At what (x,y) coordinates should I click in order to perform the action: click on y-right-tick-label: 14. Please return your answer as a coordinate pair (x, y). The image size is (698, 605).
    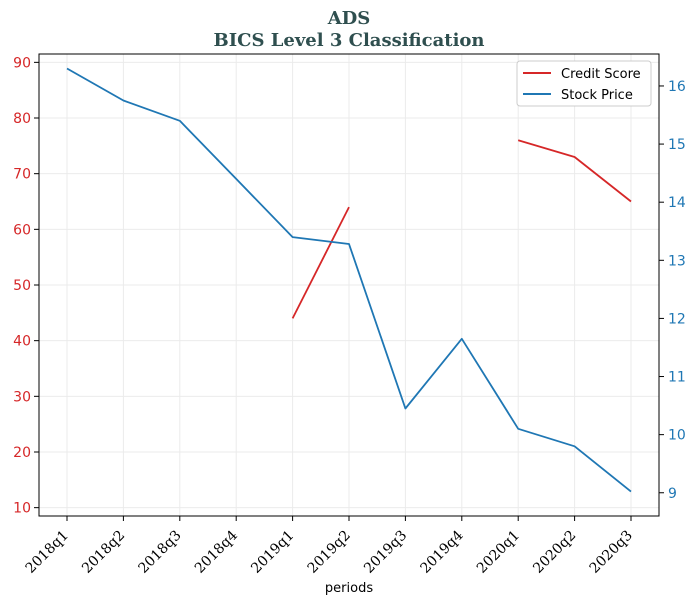
    Looking at the image, I should click on (677, 203).